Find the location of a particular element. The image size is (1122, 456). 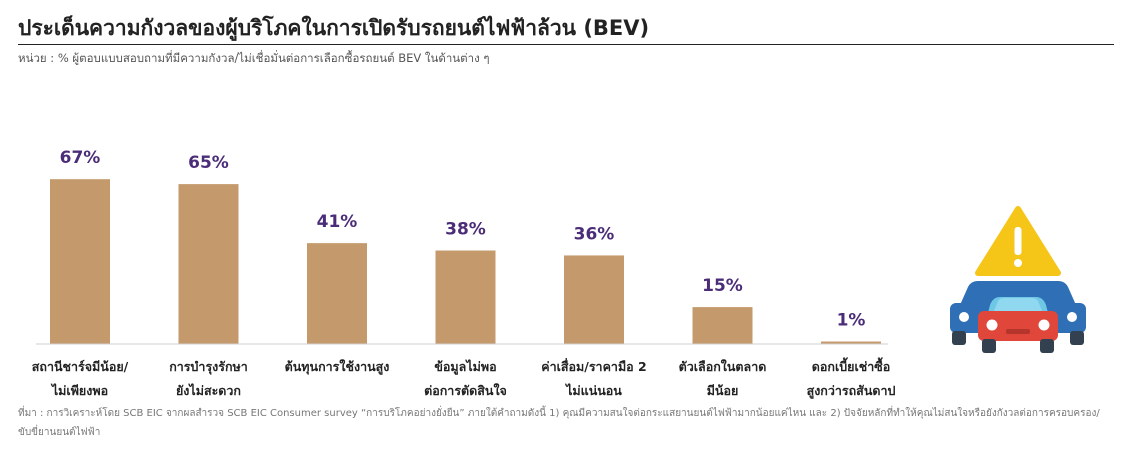

car-front-icon is located at coordinates (1018, 325).